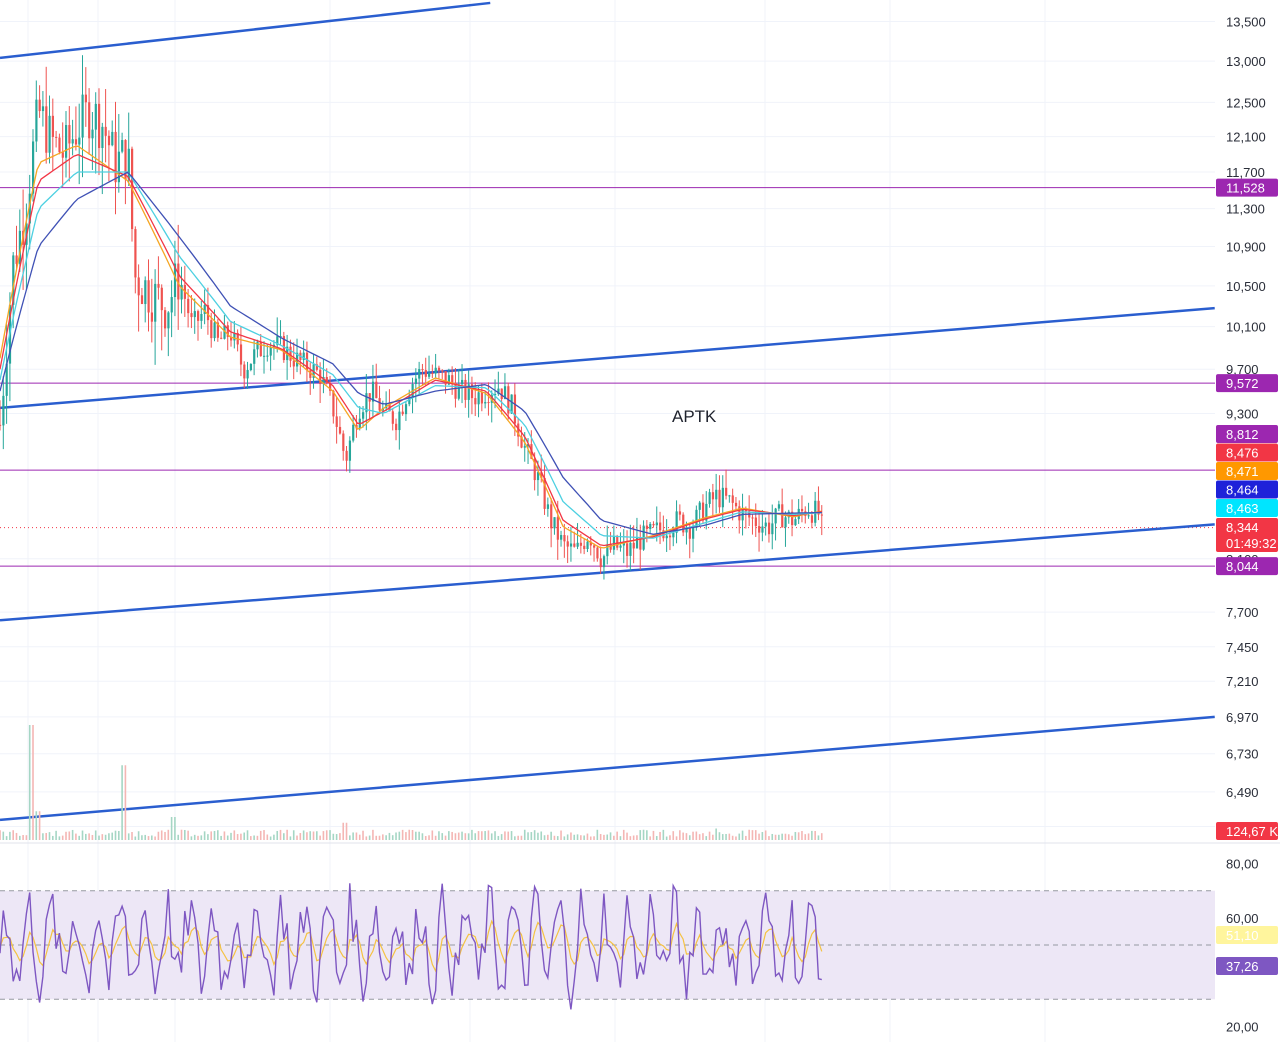 Image resolution: width=1280 pixels, height=1042 pixels. I want to click on price-tick-label: 7,210, so click(1242, 681).